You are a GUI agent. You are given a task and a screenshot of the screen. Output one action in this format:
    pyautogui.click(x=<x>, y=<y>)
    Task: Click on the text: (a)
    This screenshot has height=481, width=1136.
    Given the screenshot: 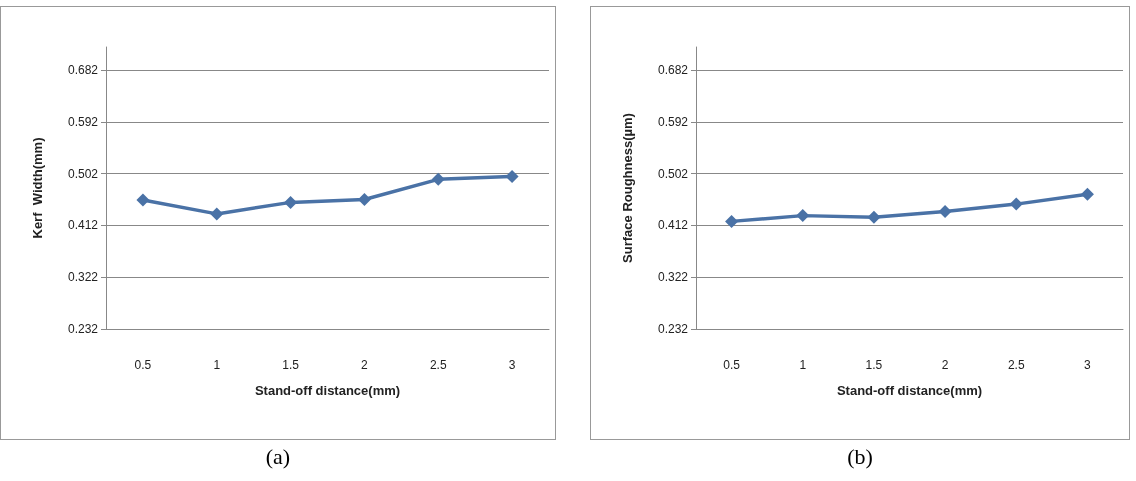 What is the action you would take?
    pyautogui.click(x=278, y=457)
    